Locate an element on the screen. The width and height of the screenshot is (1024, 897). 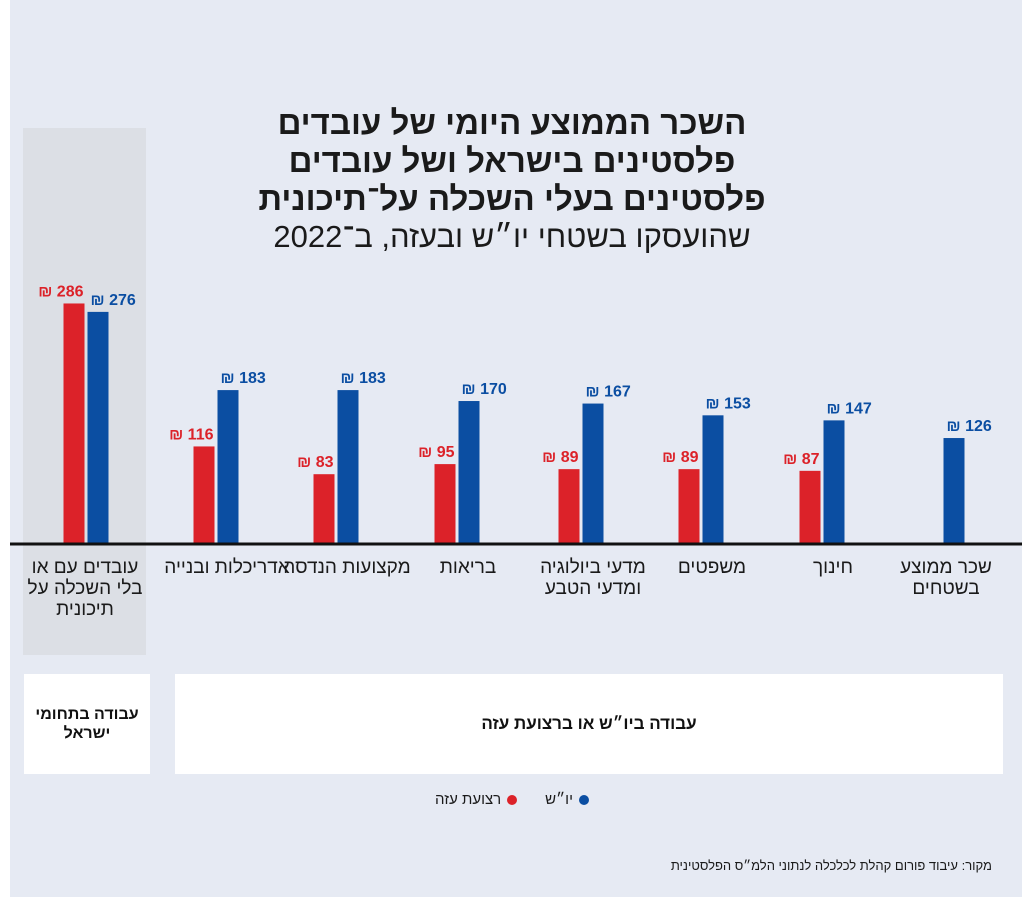
category-label-architecture: אדריכלות ובנייה is located at coordinates (227, 567).